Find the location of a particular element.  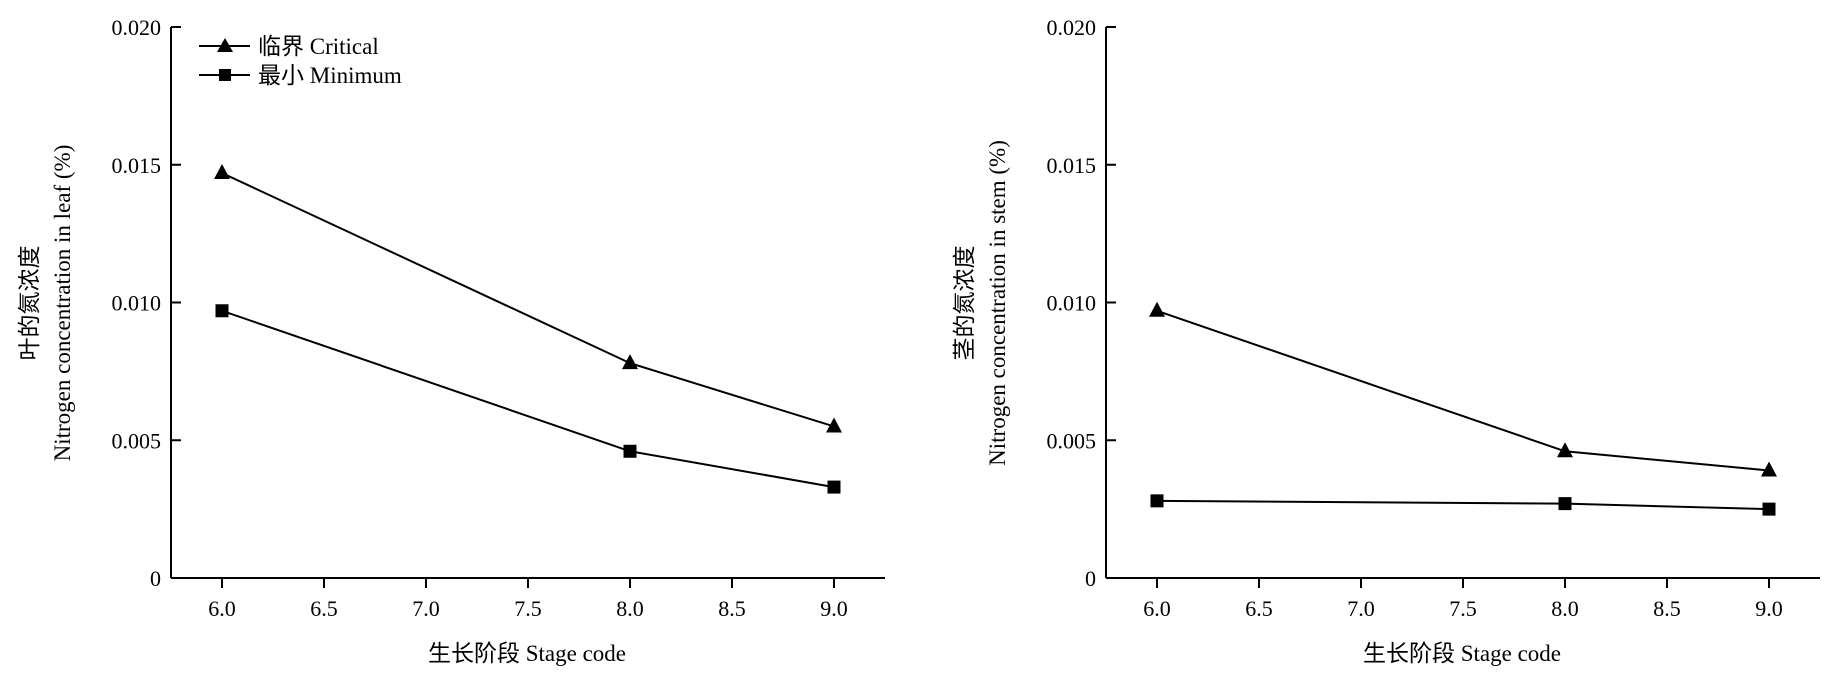

stem-critical-line is located at coordinates (1463, 390).